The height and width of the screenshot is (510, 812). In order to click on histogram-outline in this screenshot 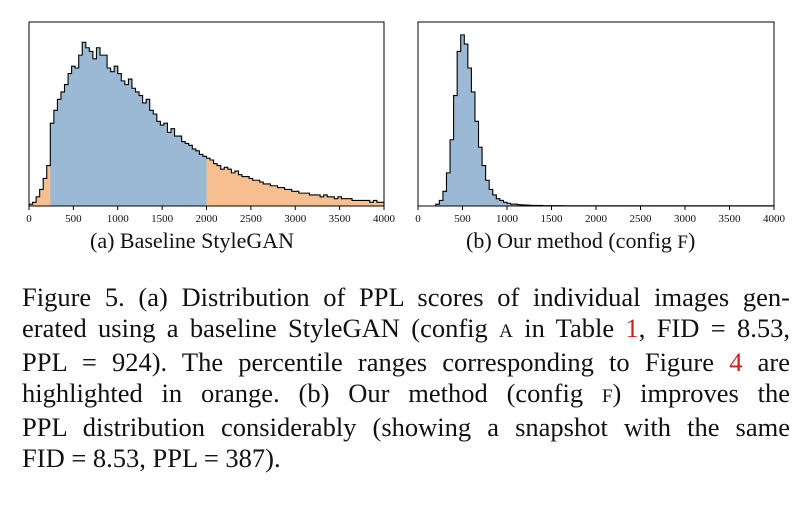, I will do `click(206, 123)`.